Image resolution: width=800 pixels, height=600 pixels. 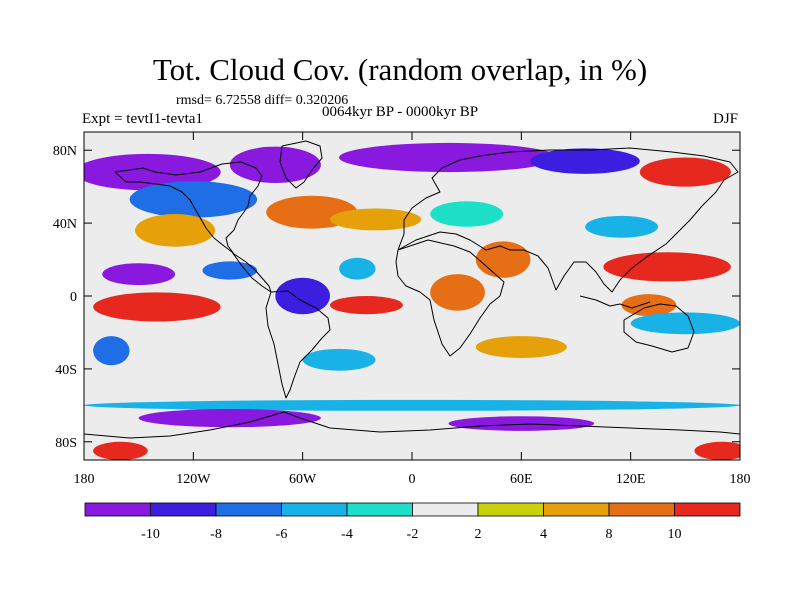 What do you see at coordinates (400, 112) in the screenshot?
I see `period-label: 0064kyr BP - 0000kyr BP` at bounding box center [400, 112].